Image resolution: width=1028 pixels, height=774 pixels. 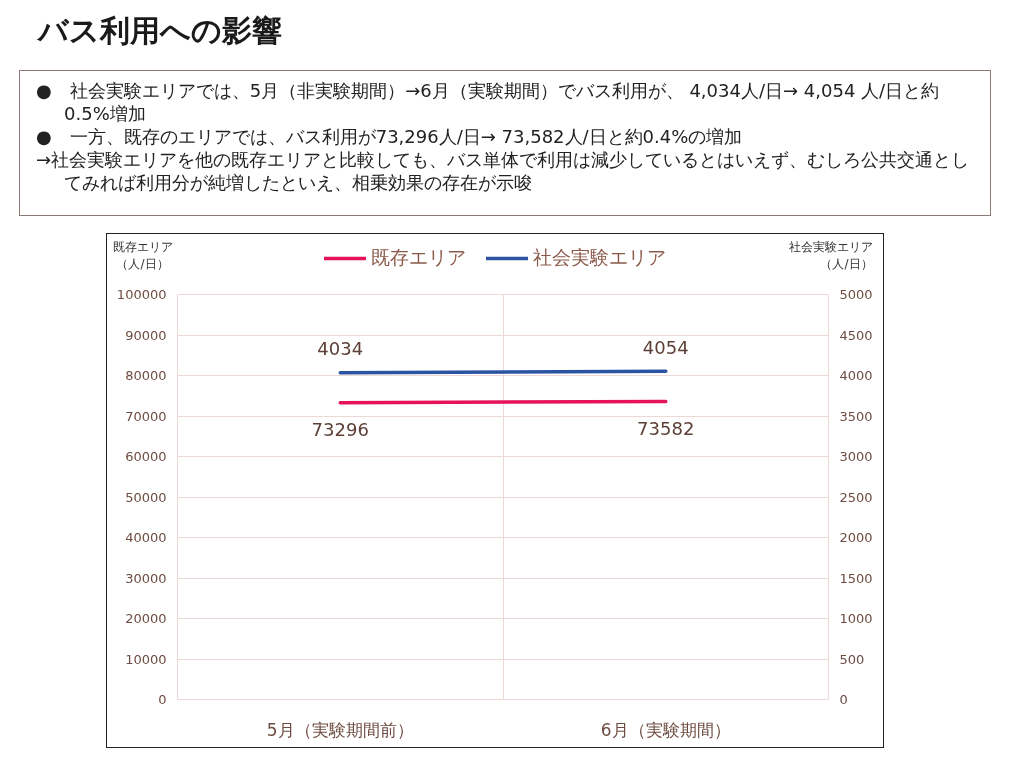 I want to click on text: ● 社会実験エリアでは、5月（非実験期間）→6月（実験期間）でバス利用が、 4,034人/日→ 4,054 人/日と約0.5%増加, so click(x=488, y=102).